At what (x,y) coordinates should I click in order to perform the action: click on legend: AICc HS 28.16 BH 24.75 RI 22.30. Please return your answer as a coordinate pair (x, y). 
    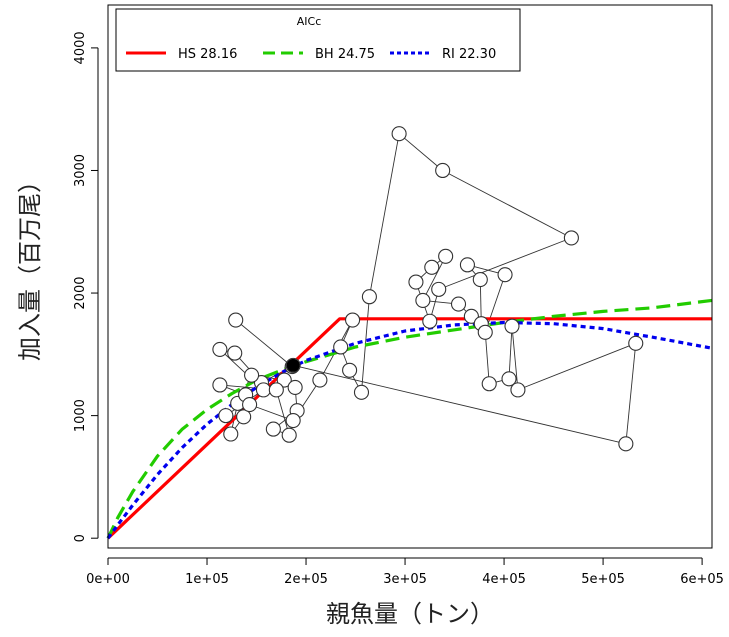
    Looking at the image, I should click on (318, 40).